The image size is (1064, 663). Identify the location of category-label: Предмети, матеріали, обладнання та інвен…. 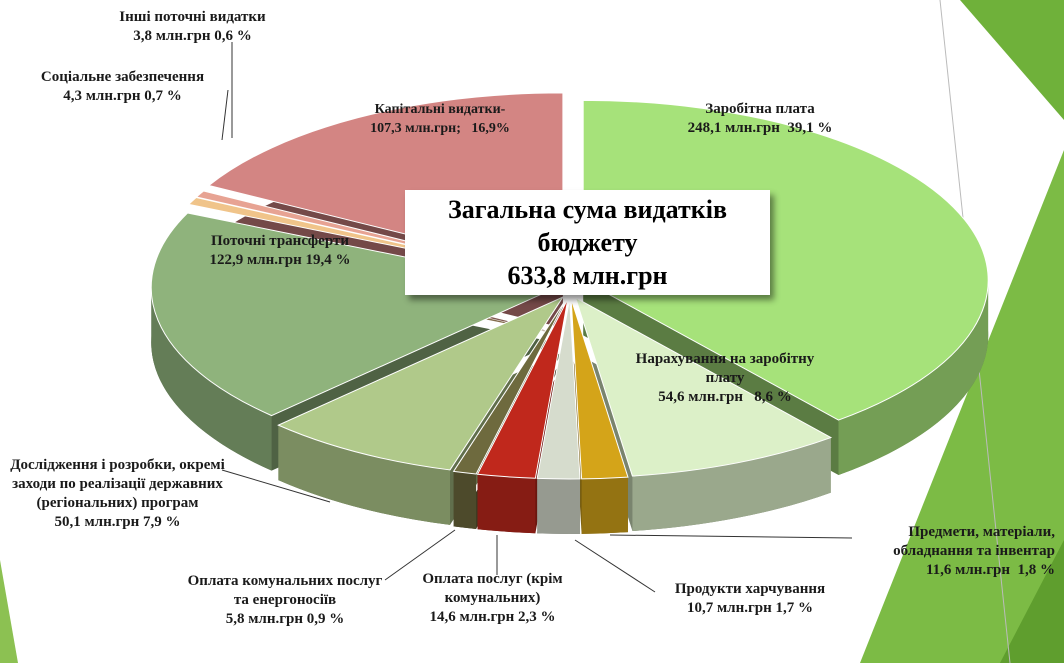
(974, 541).